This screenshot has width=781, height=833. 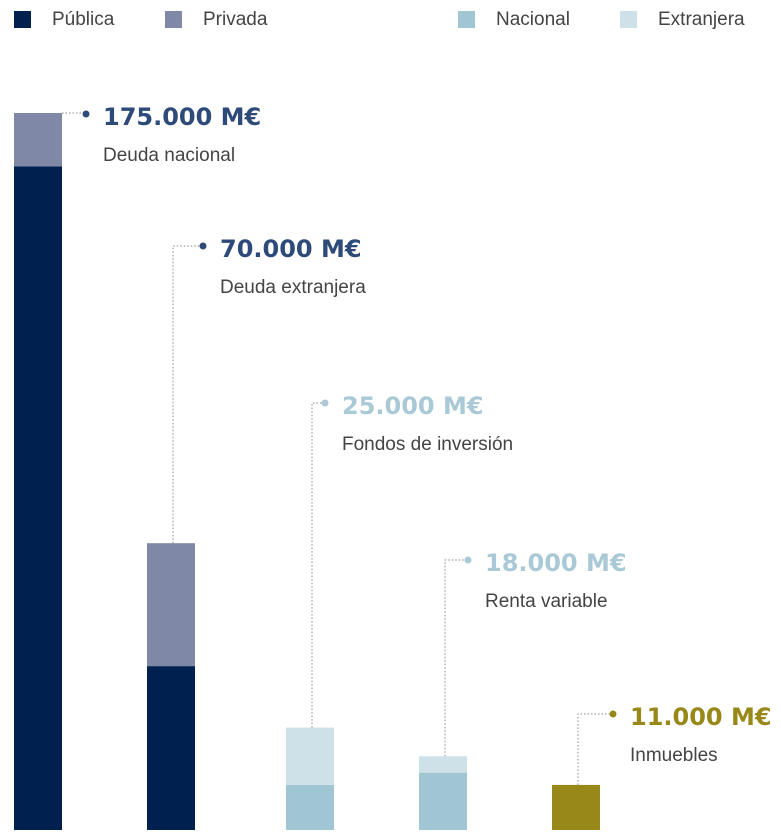 I want to click on category-label: Renta variable, so click(x=546, y=601).